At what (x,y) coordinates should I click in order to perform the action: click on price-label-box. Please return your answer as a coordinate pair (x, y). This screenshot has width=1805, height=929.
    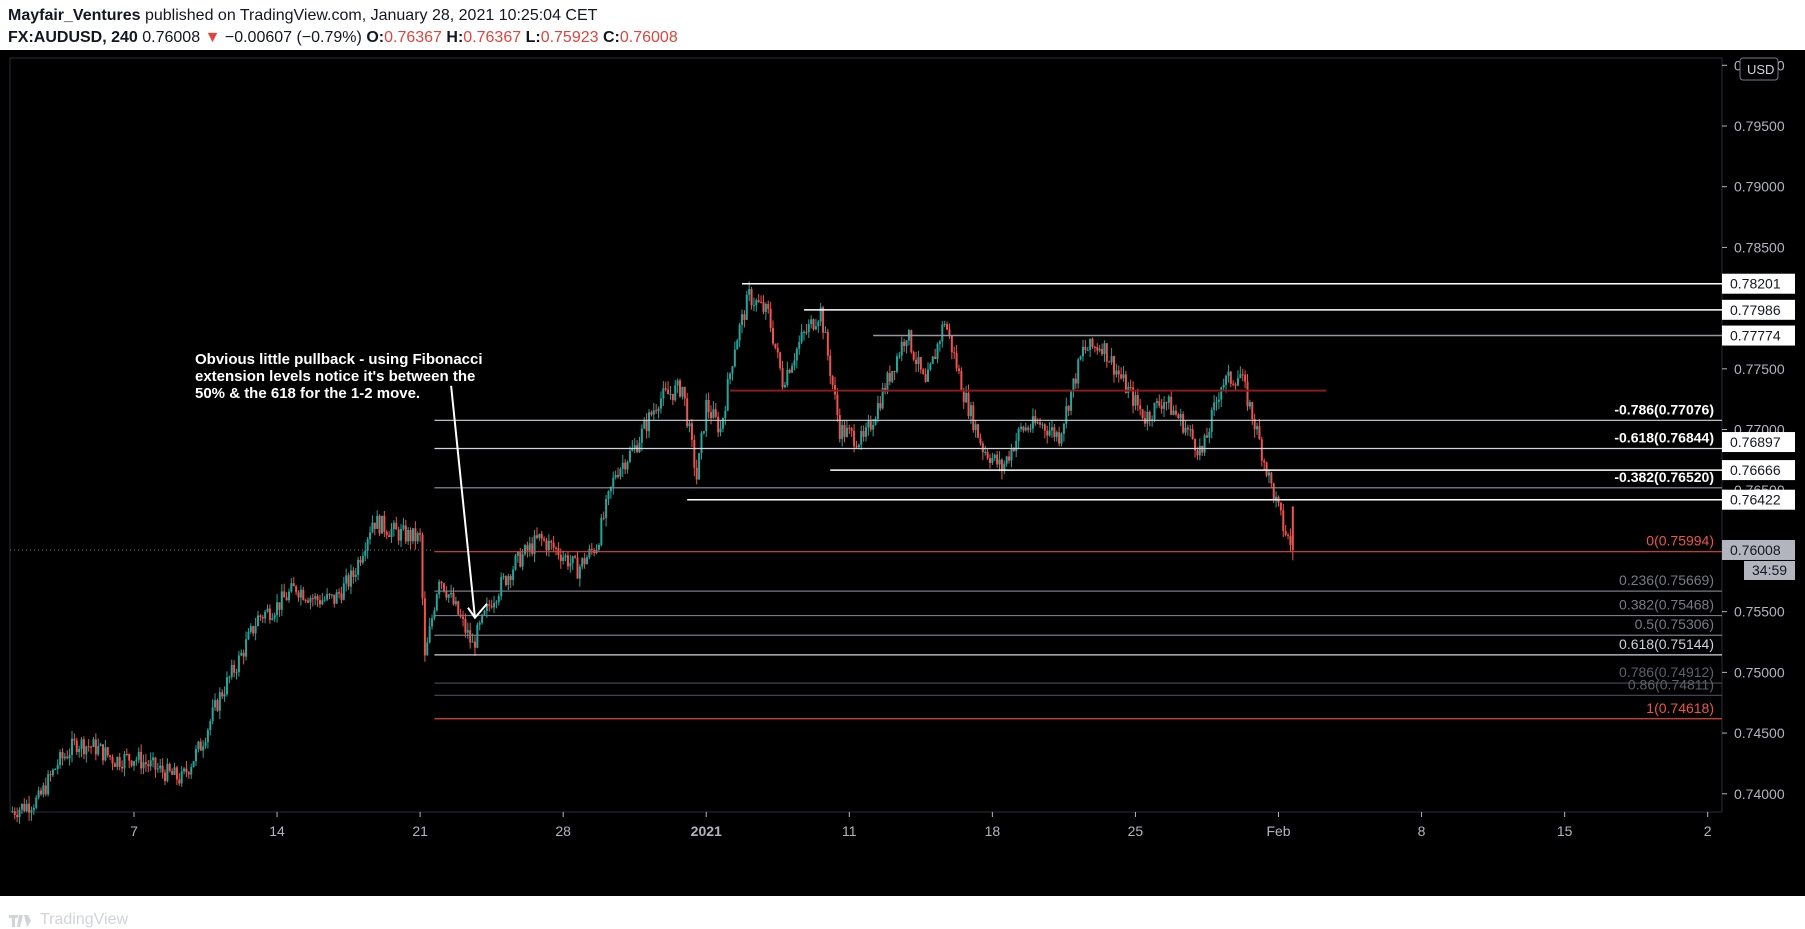
    Looking at the image, I should click on (1758, 499).